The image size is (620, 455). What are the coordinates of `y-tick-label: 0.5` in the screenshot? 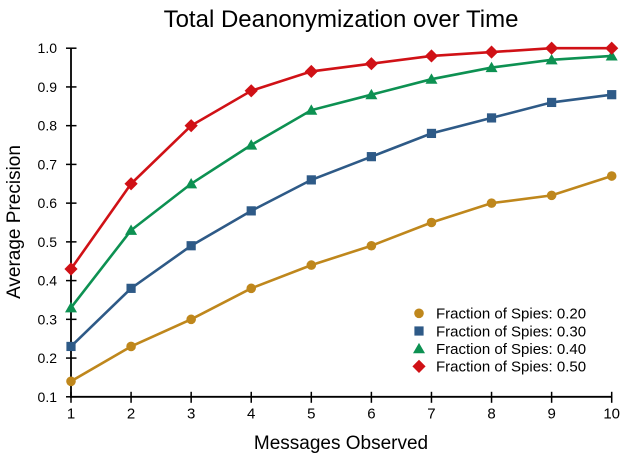 It's located at (48, 242).